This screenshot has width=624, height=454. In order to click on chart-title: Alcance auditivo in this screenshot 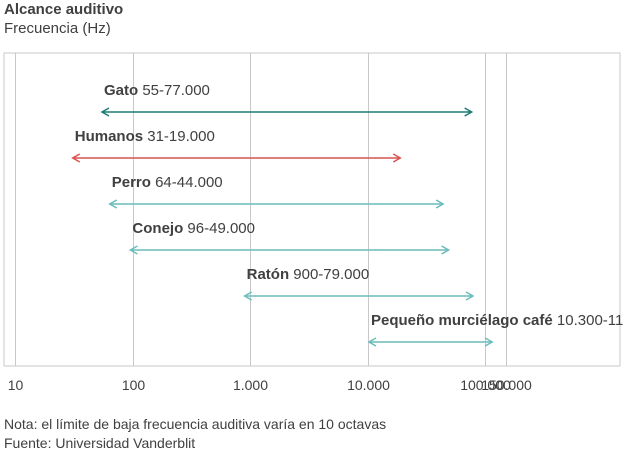, I will do `click(64, 9)`.